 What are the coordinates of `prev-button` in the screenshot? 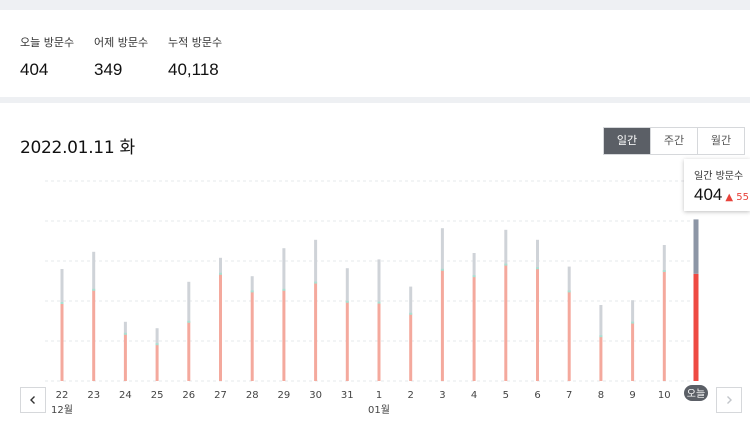 It's located at (33, 400).